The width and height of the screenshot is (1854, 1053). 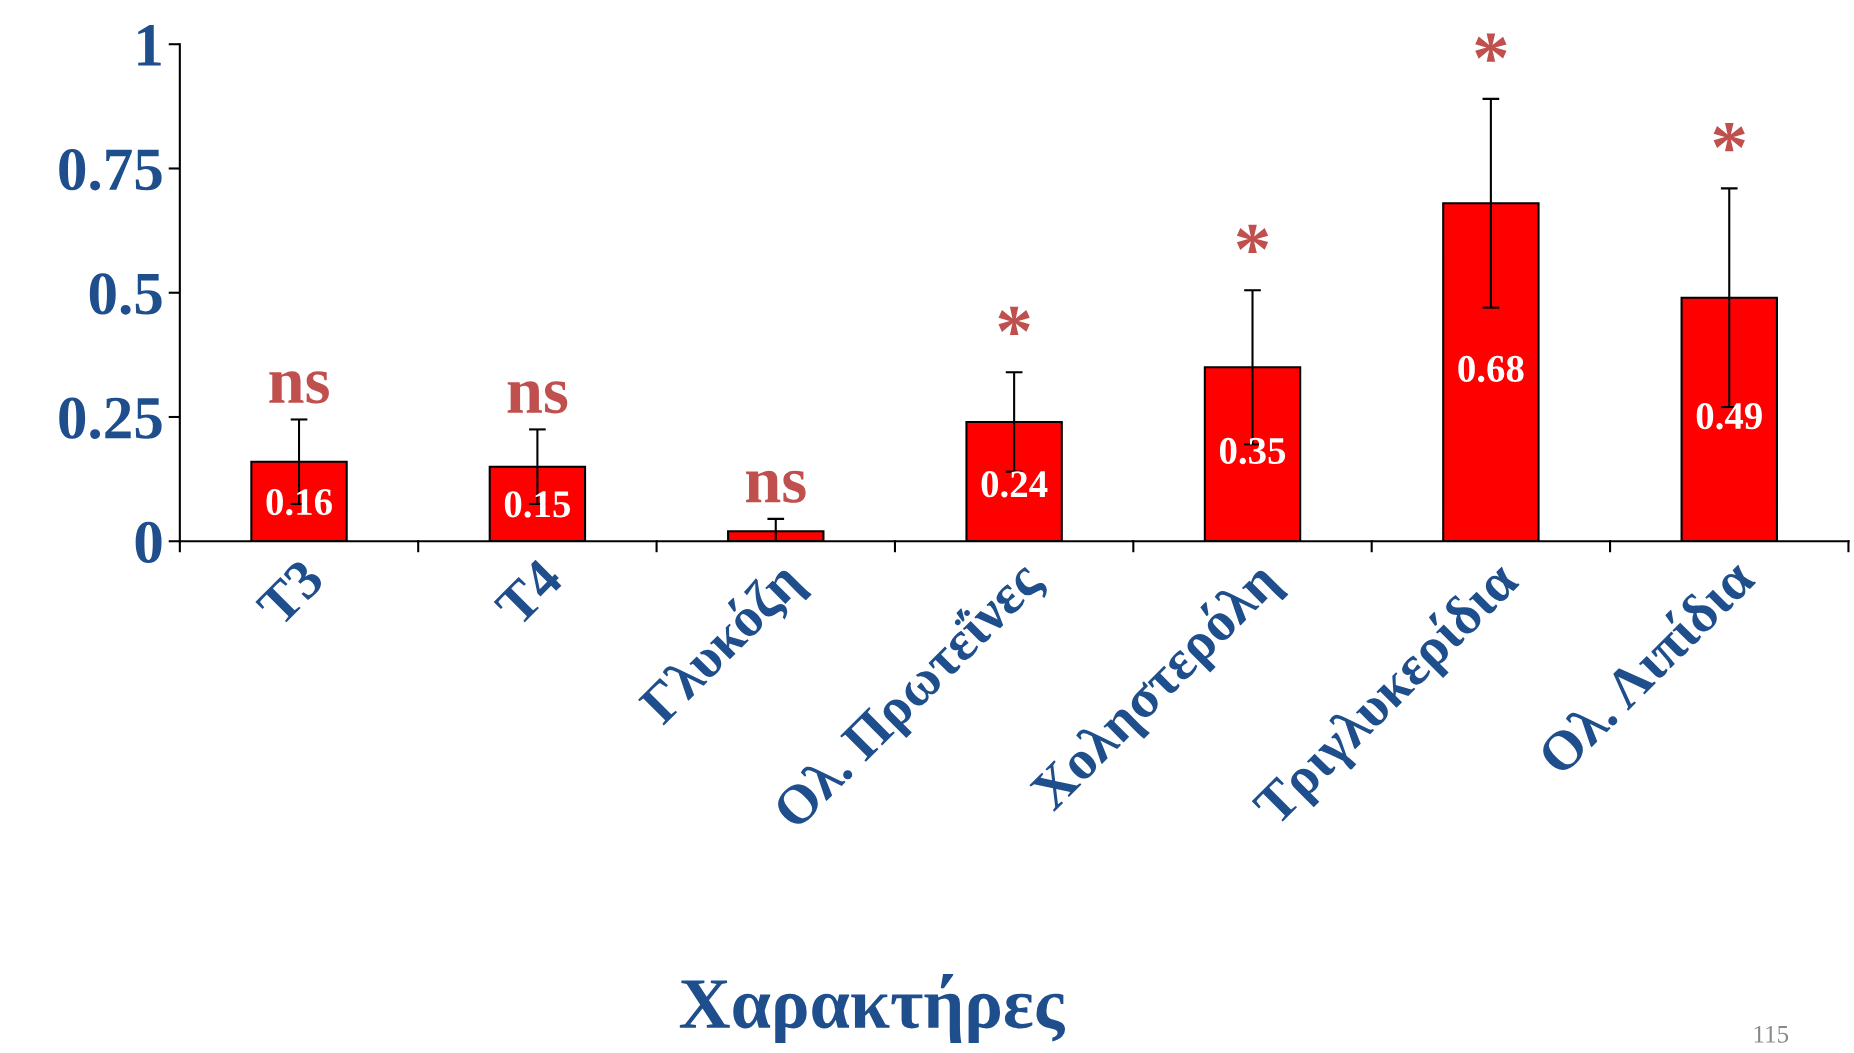 I want to click on data-label: 0.68, so click(x=1491, y=369).